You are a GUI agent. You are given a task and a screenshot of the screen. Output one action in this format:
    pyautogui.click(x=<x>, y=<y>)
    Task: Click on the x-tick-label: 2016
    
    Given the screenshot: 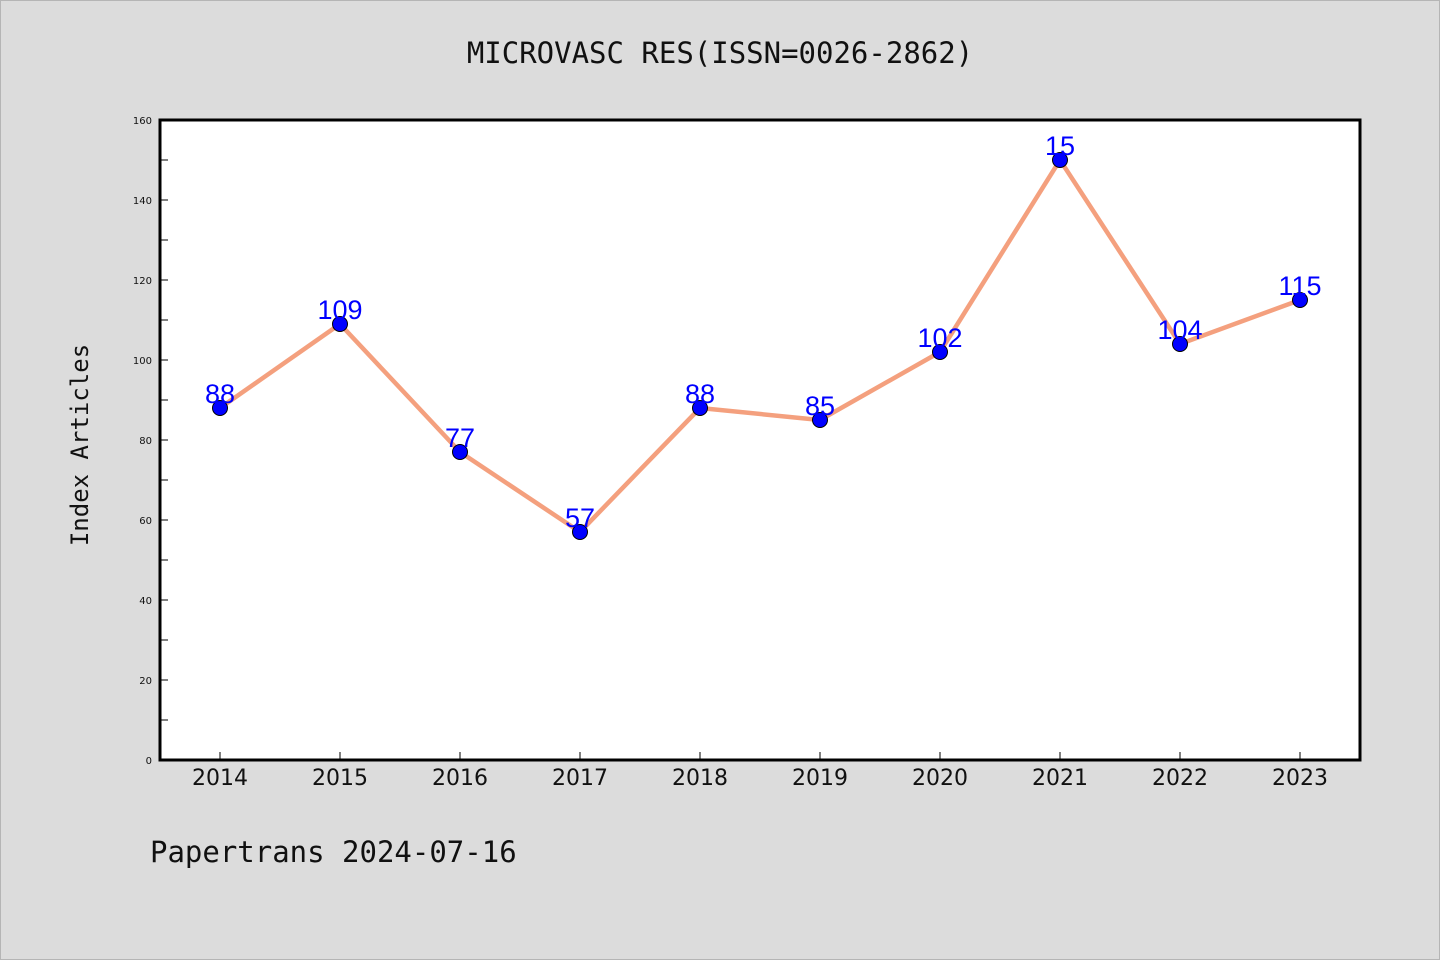 What is the action you would take?
    pyautogui.click(x=460, y=778)
    